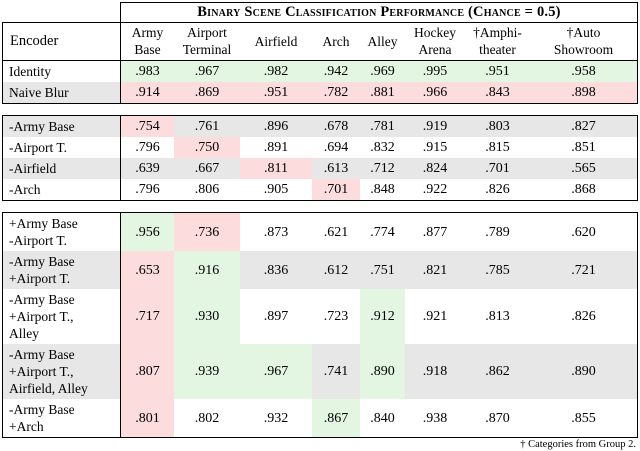 The image size is (640, 451). Describe the element at coordinates (147, 189) in the screenshot. I see `score-cell: .796` at that location.